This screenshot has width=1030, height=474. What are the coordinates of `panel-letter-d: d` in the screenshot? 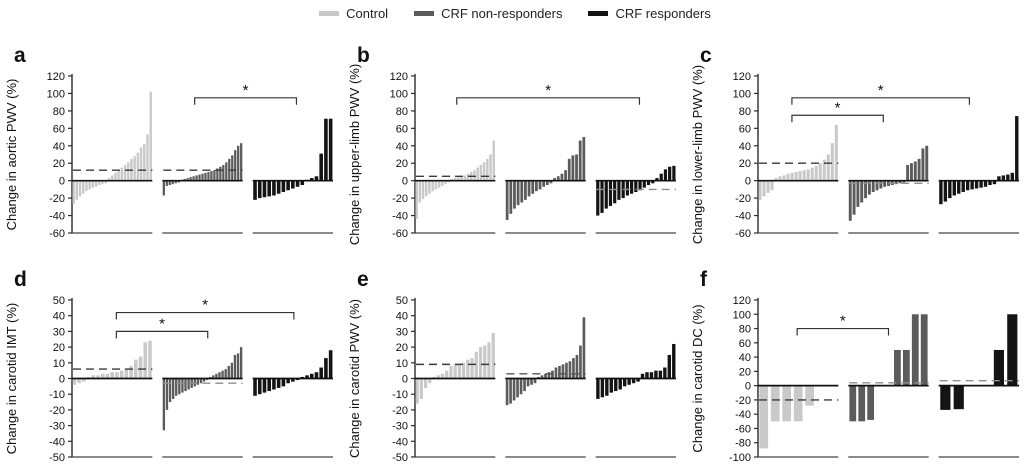 It's located at (20, 279).